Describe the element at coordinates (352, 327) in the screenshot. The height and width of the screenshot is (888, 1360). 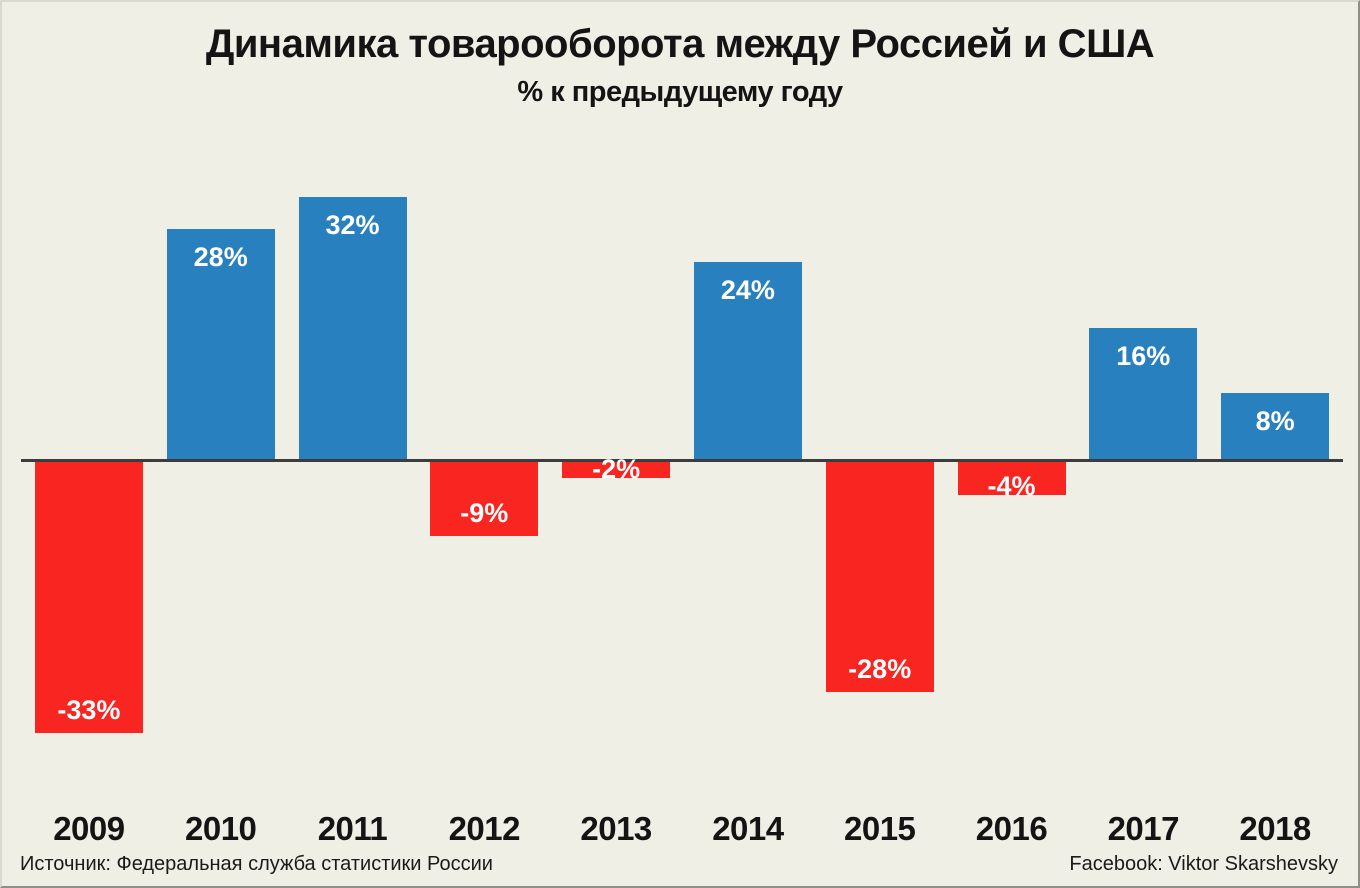
I see `bar-2011: 32%` at that location.